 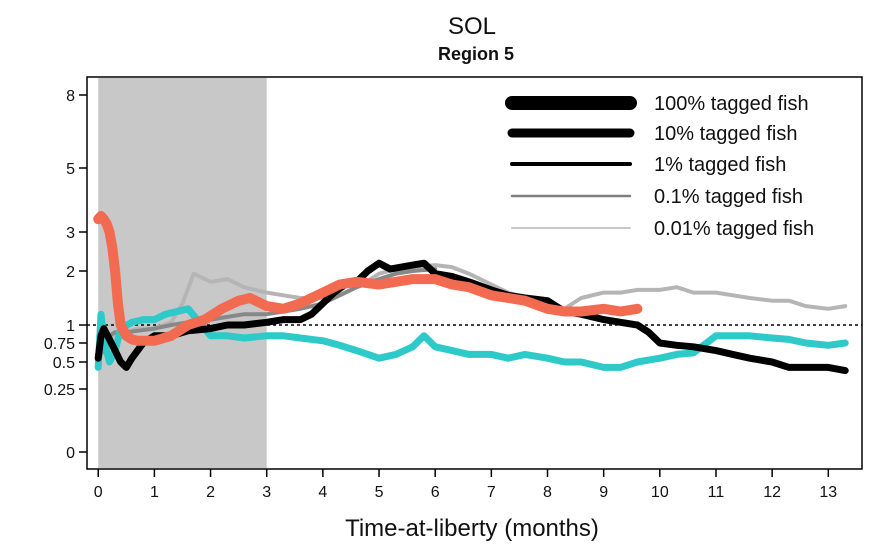 What do you see at coordinates (64, 363) in the screenshot?
I see `y-tick-label: 0.5` at bounding box center [64, 363].